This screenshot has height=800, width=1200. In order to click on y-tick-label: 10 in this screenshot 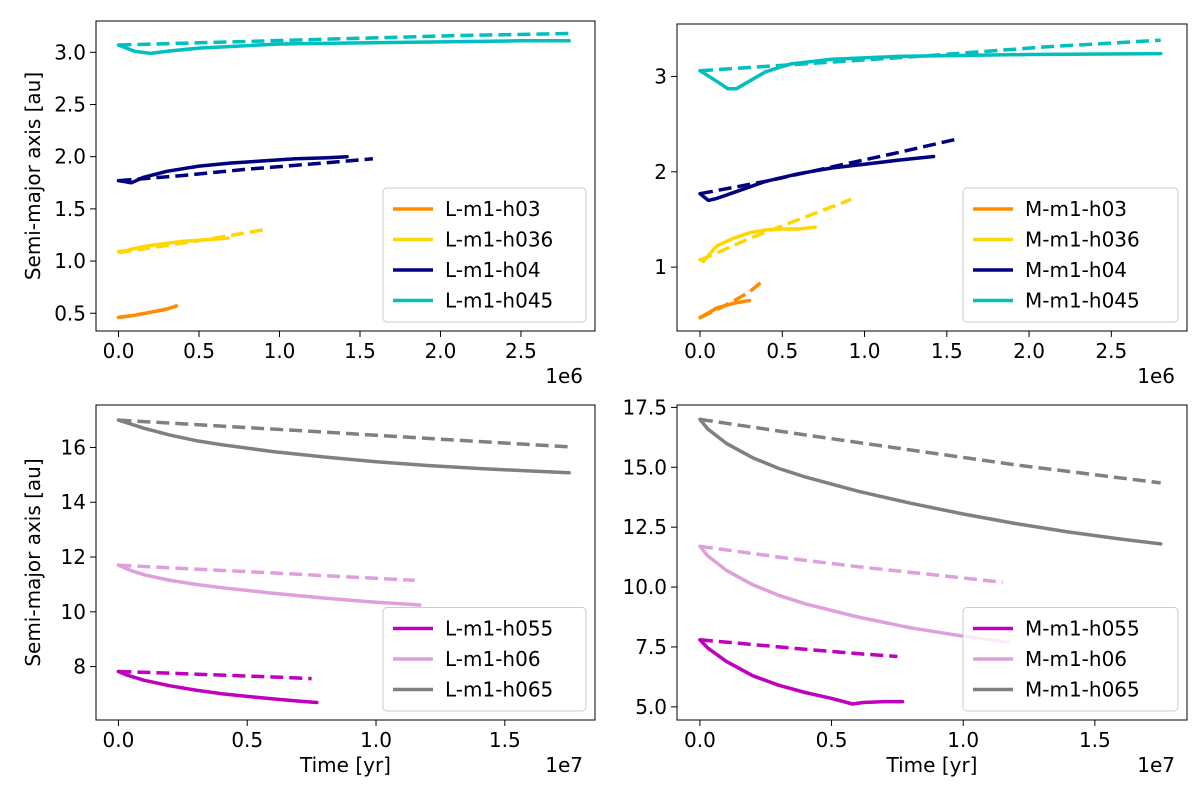, I will do `click(73, 612)`.